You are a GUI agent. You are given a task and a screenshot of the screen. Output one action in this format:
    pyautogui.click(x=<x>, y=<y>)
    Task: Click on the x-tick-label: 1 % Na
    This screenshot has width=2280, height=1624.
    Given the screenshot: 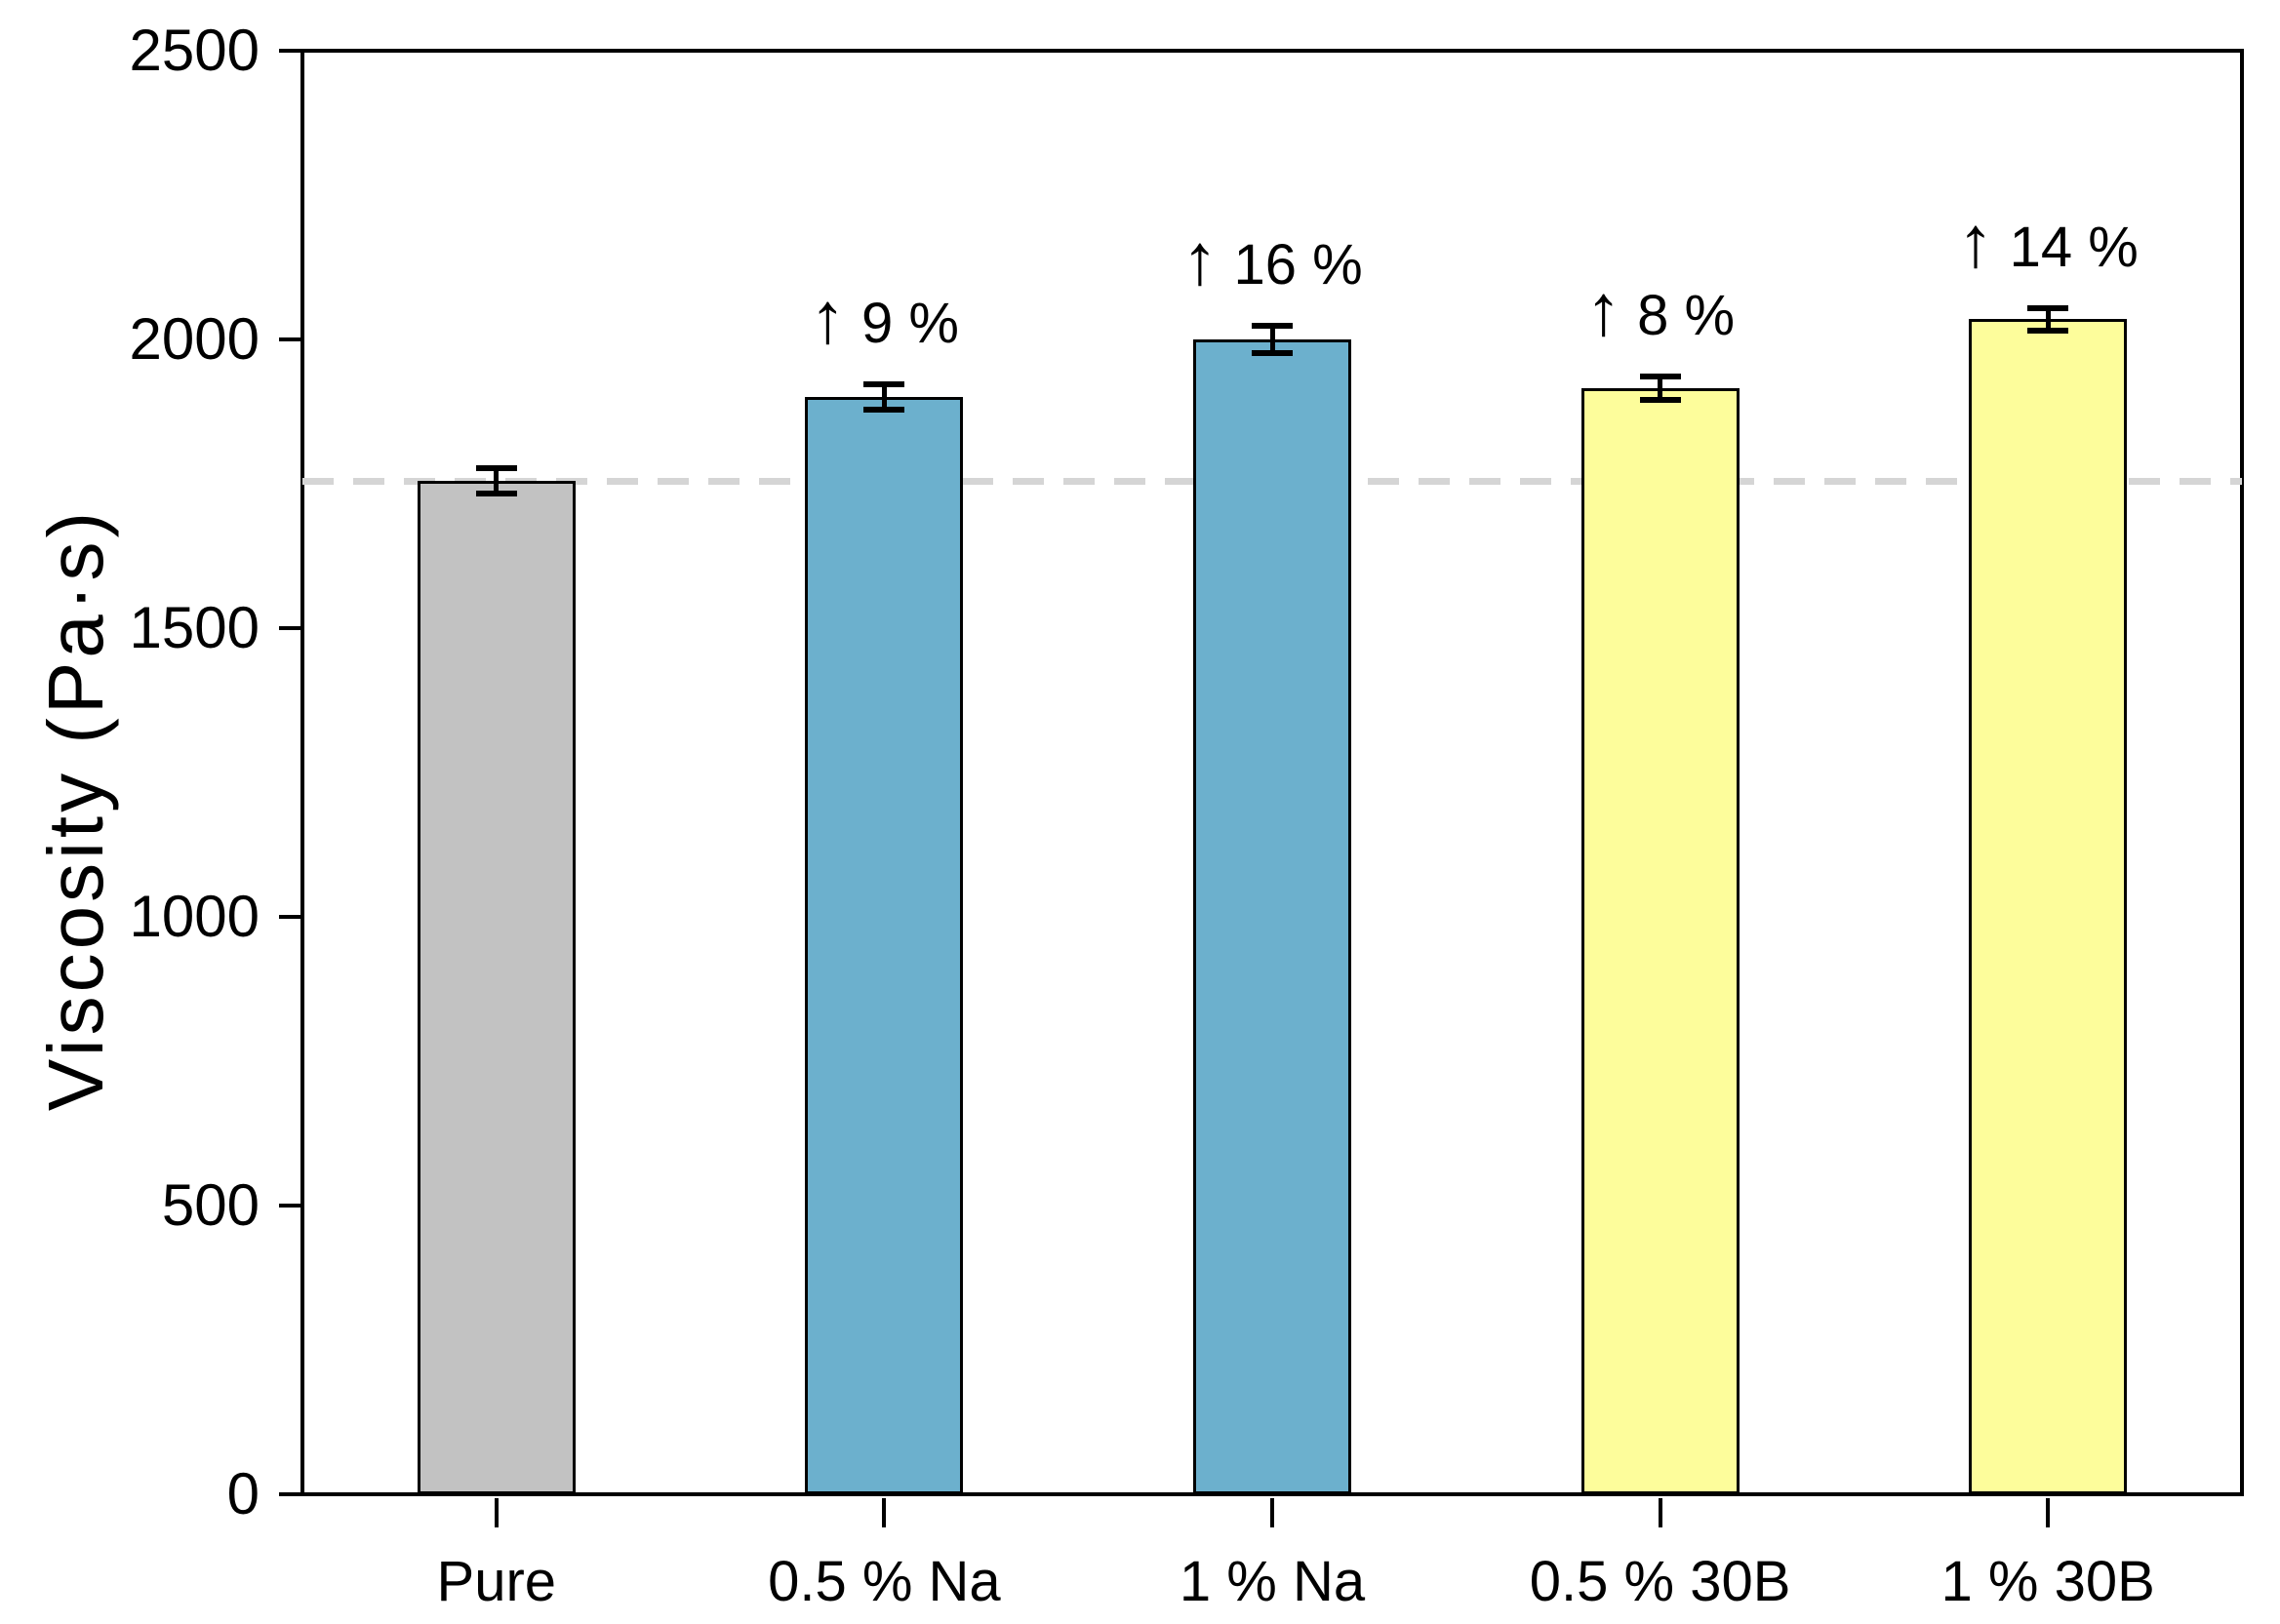 What is the action you would take?
    pyautogui.click(x=1272, y=1581)
    